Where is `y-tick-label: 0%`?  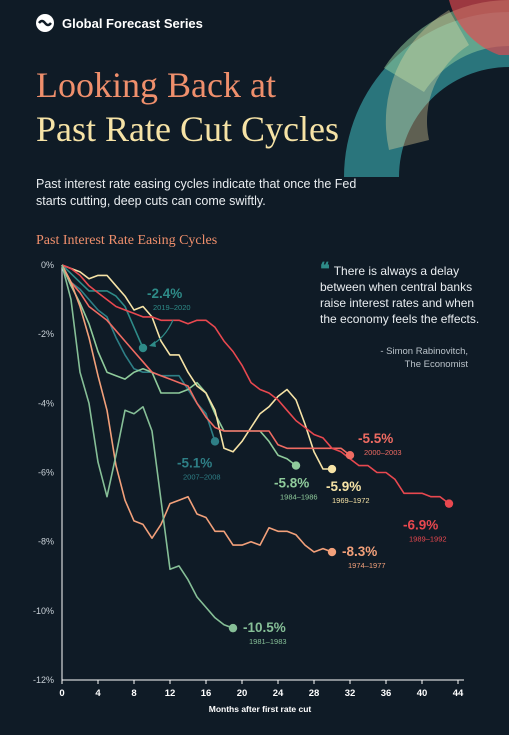
y-tick-label: 0% is located at coordinates (47, 265).